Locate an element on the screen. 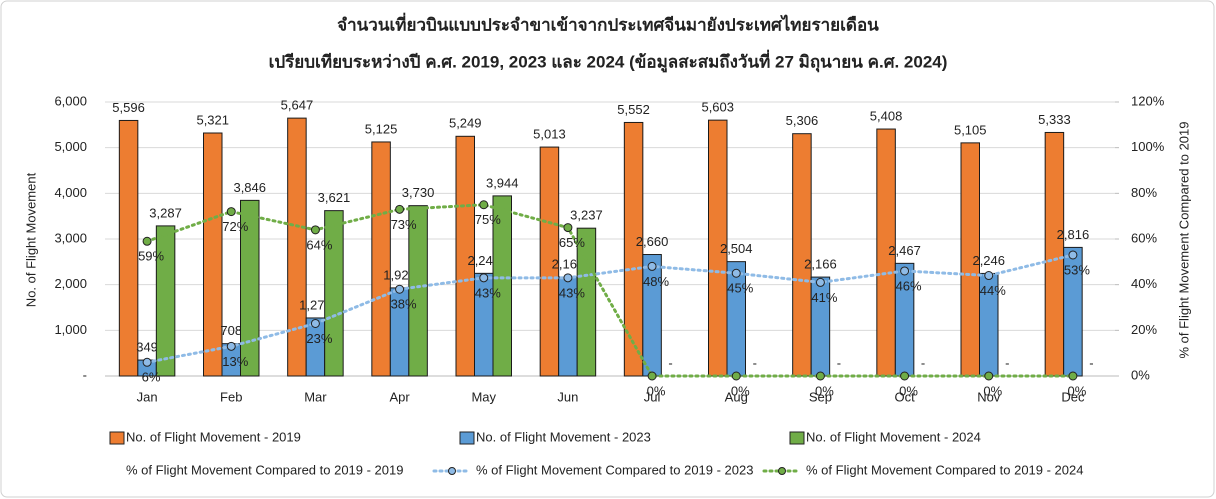  x-tick-label: Oct is located at coordinates (904, 396).